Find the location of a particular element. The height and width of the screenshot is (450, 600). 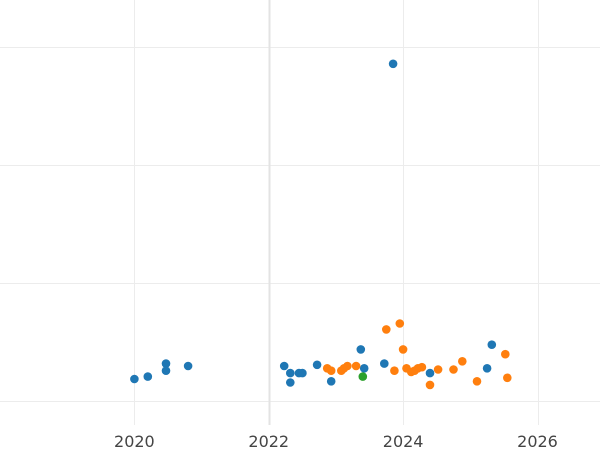

x-axis-tick-labels: 2020 2022 2024 2026 is located at coordinates (336, 441).